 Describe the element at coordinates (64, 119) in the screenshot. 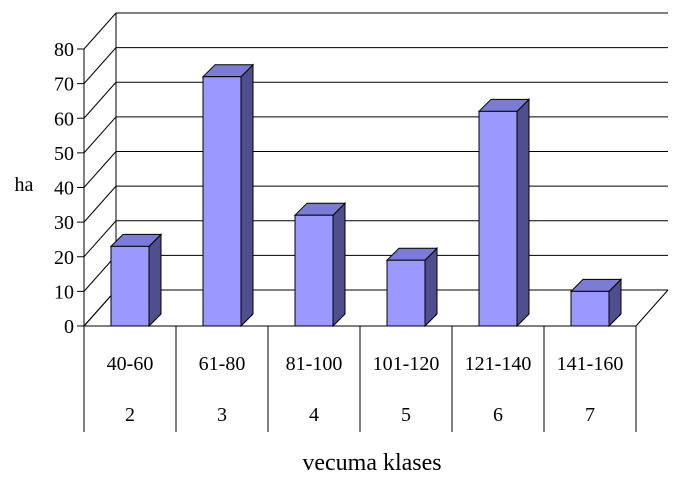

I see `y-tick-label: 60` at that location.